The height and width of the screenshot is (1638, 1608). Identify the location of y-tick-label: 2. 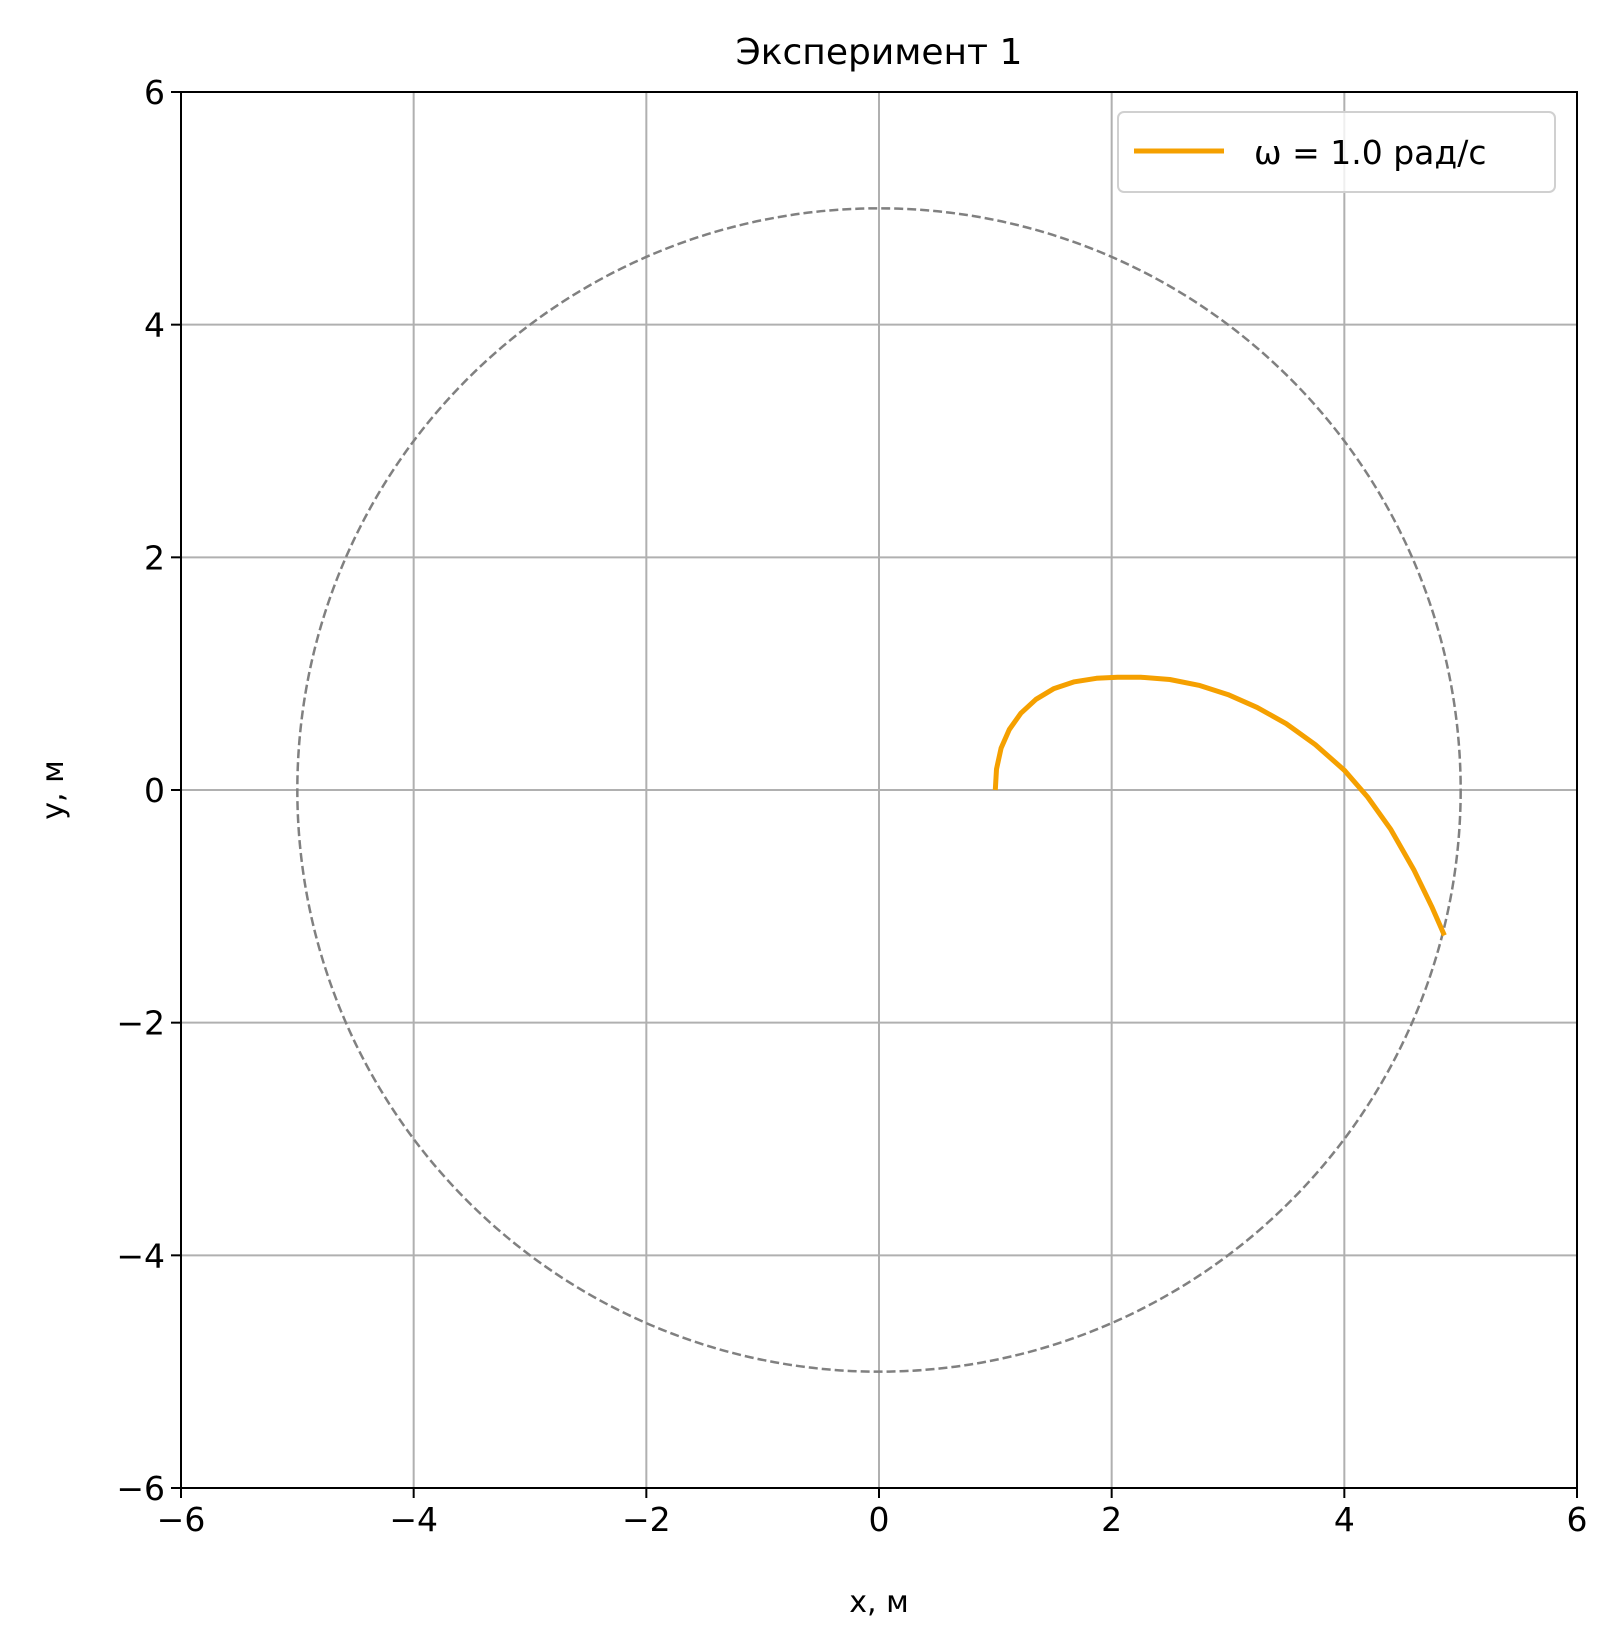
(154, 557).